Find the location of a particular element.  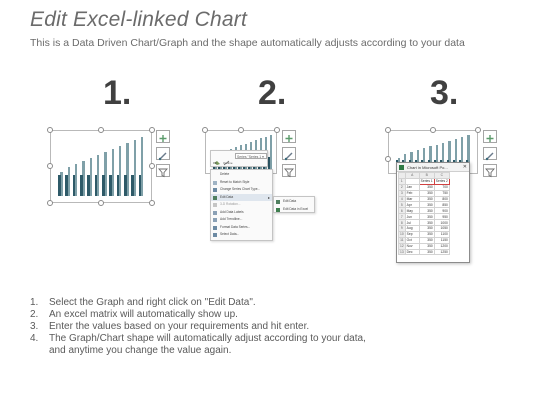

data-cell: 1000 is located at coordinates (441, 223).